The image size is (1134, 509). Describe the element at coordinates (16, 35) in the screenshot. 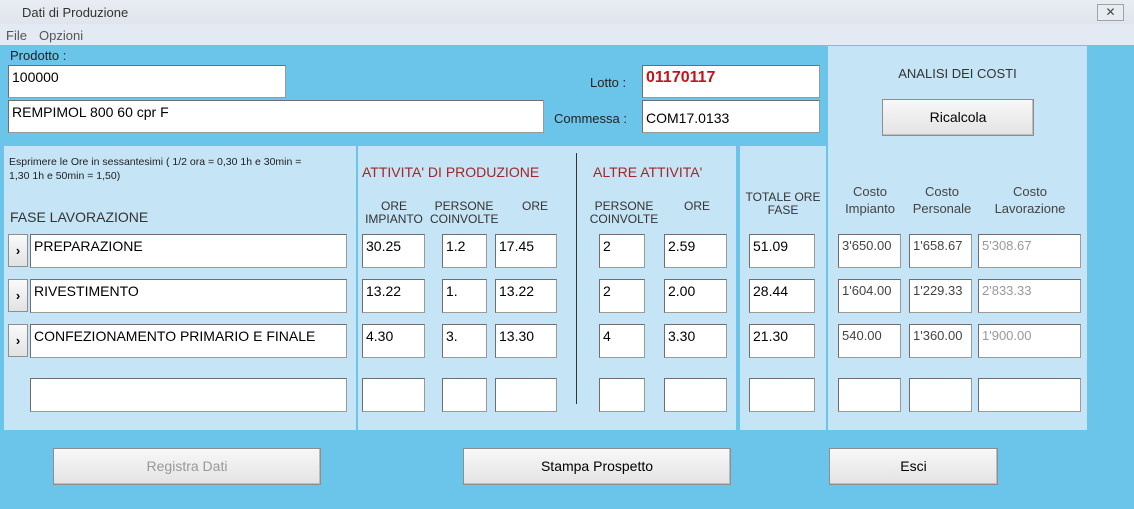

I see `menu-file: File` at that location.